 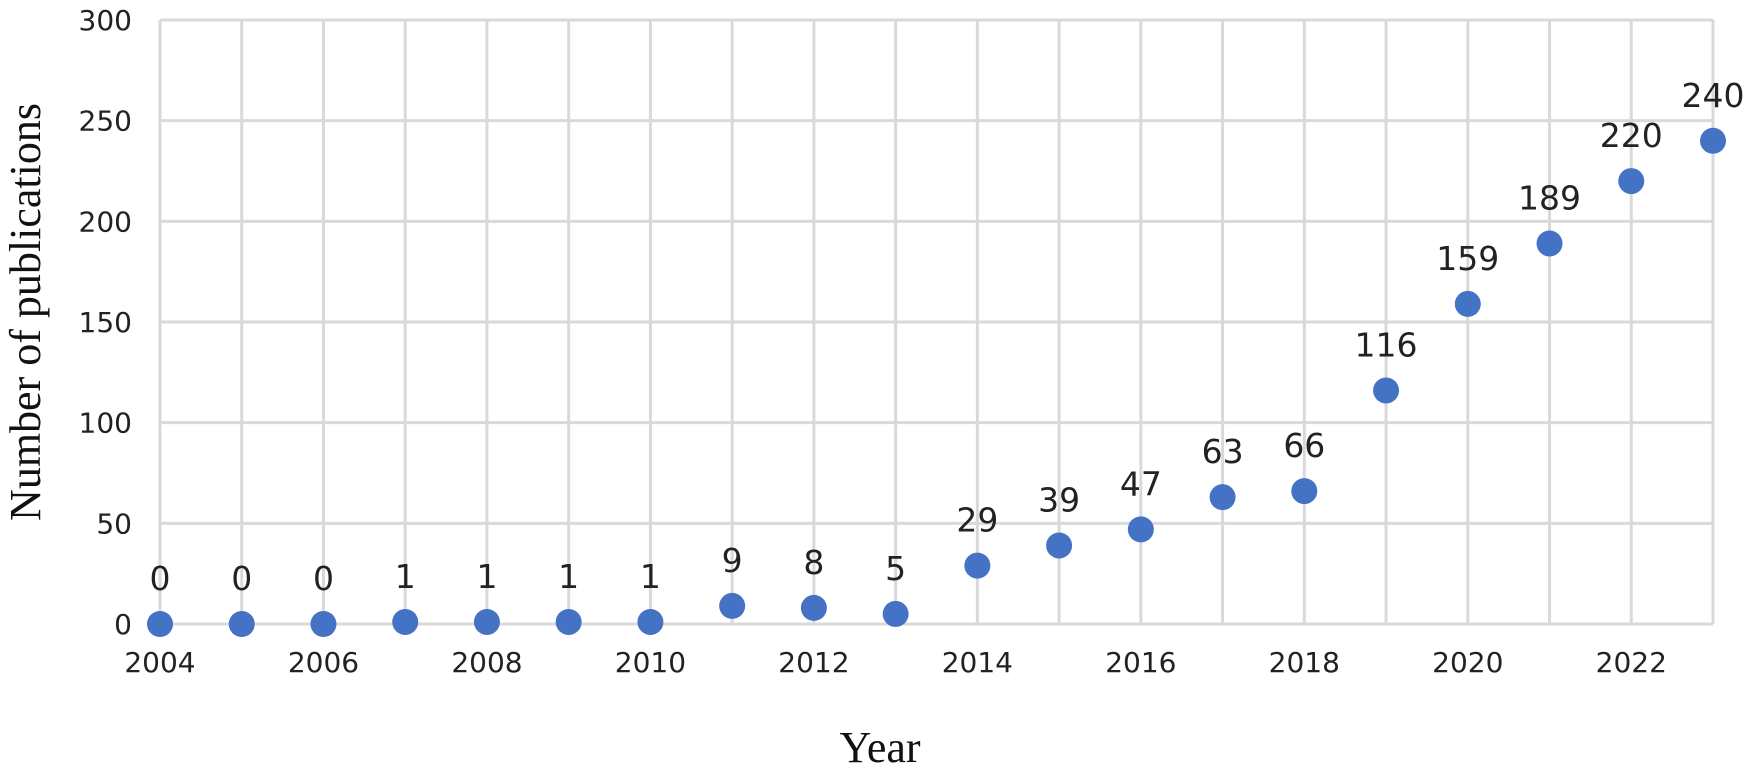 What do you see at coordinates (1304, 445) in the screenshot?
I see `data-label: 66` at bounding box center [1304, 445].